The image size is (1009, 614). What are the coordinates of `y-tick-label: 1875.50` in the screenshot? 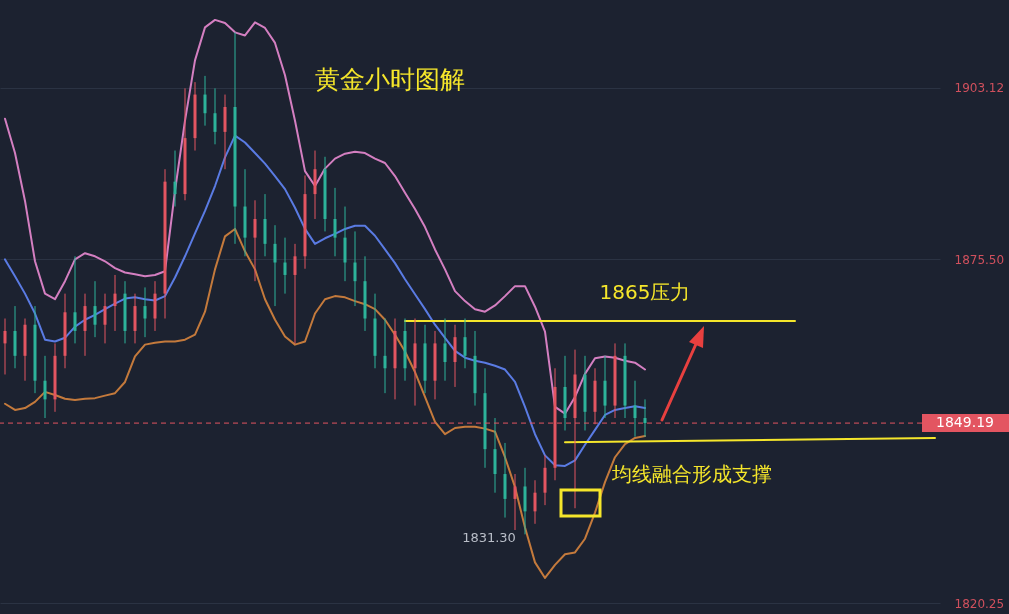 It's located at (979, 259).